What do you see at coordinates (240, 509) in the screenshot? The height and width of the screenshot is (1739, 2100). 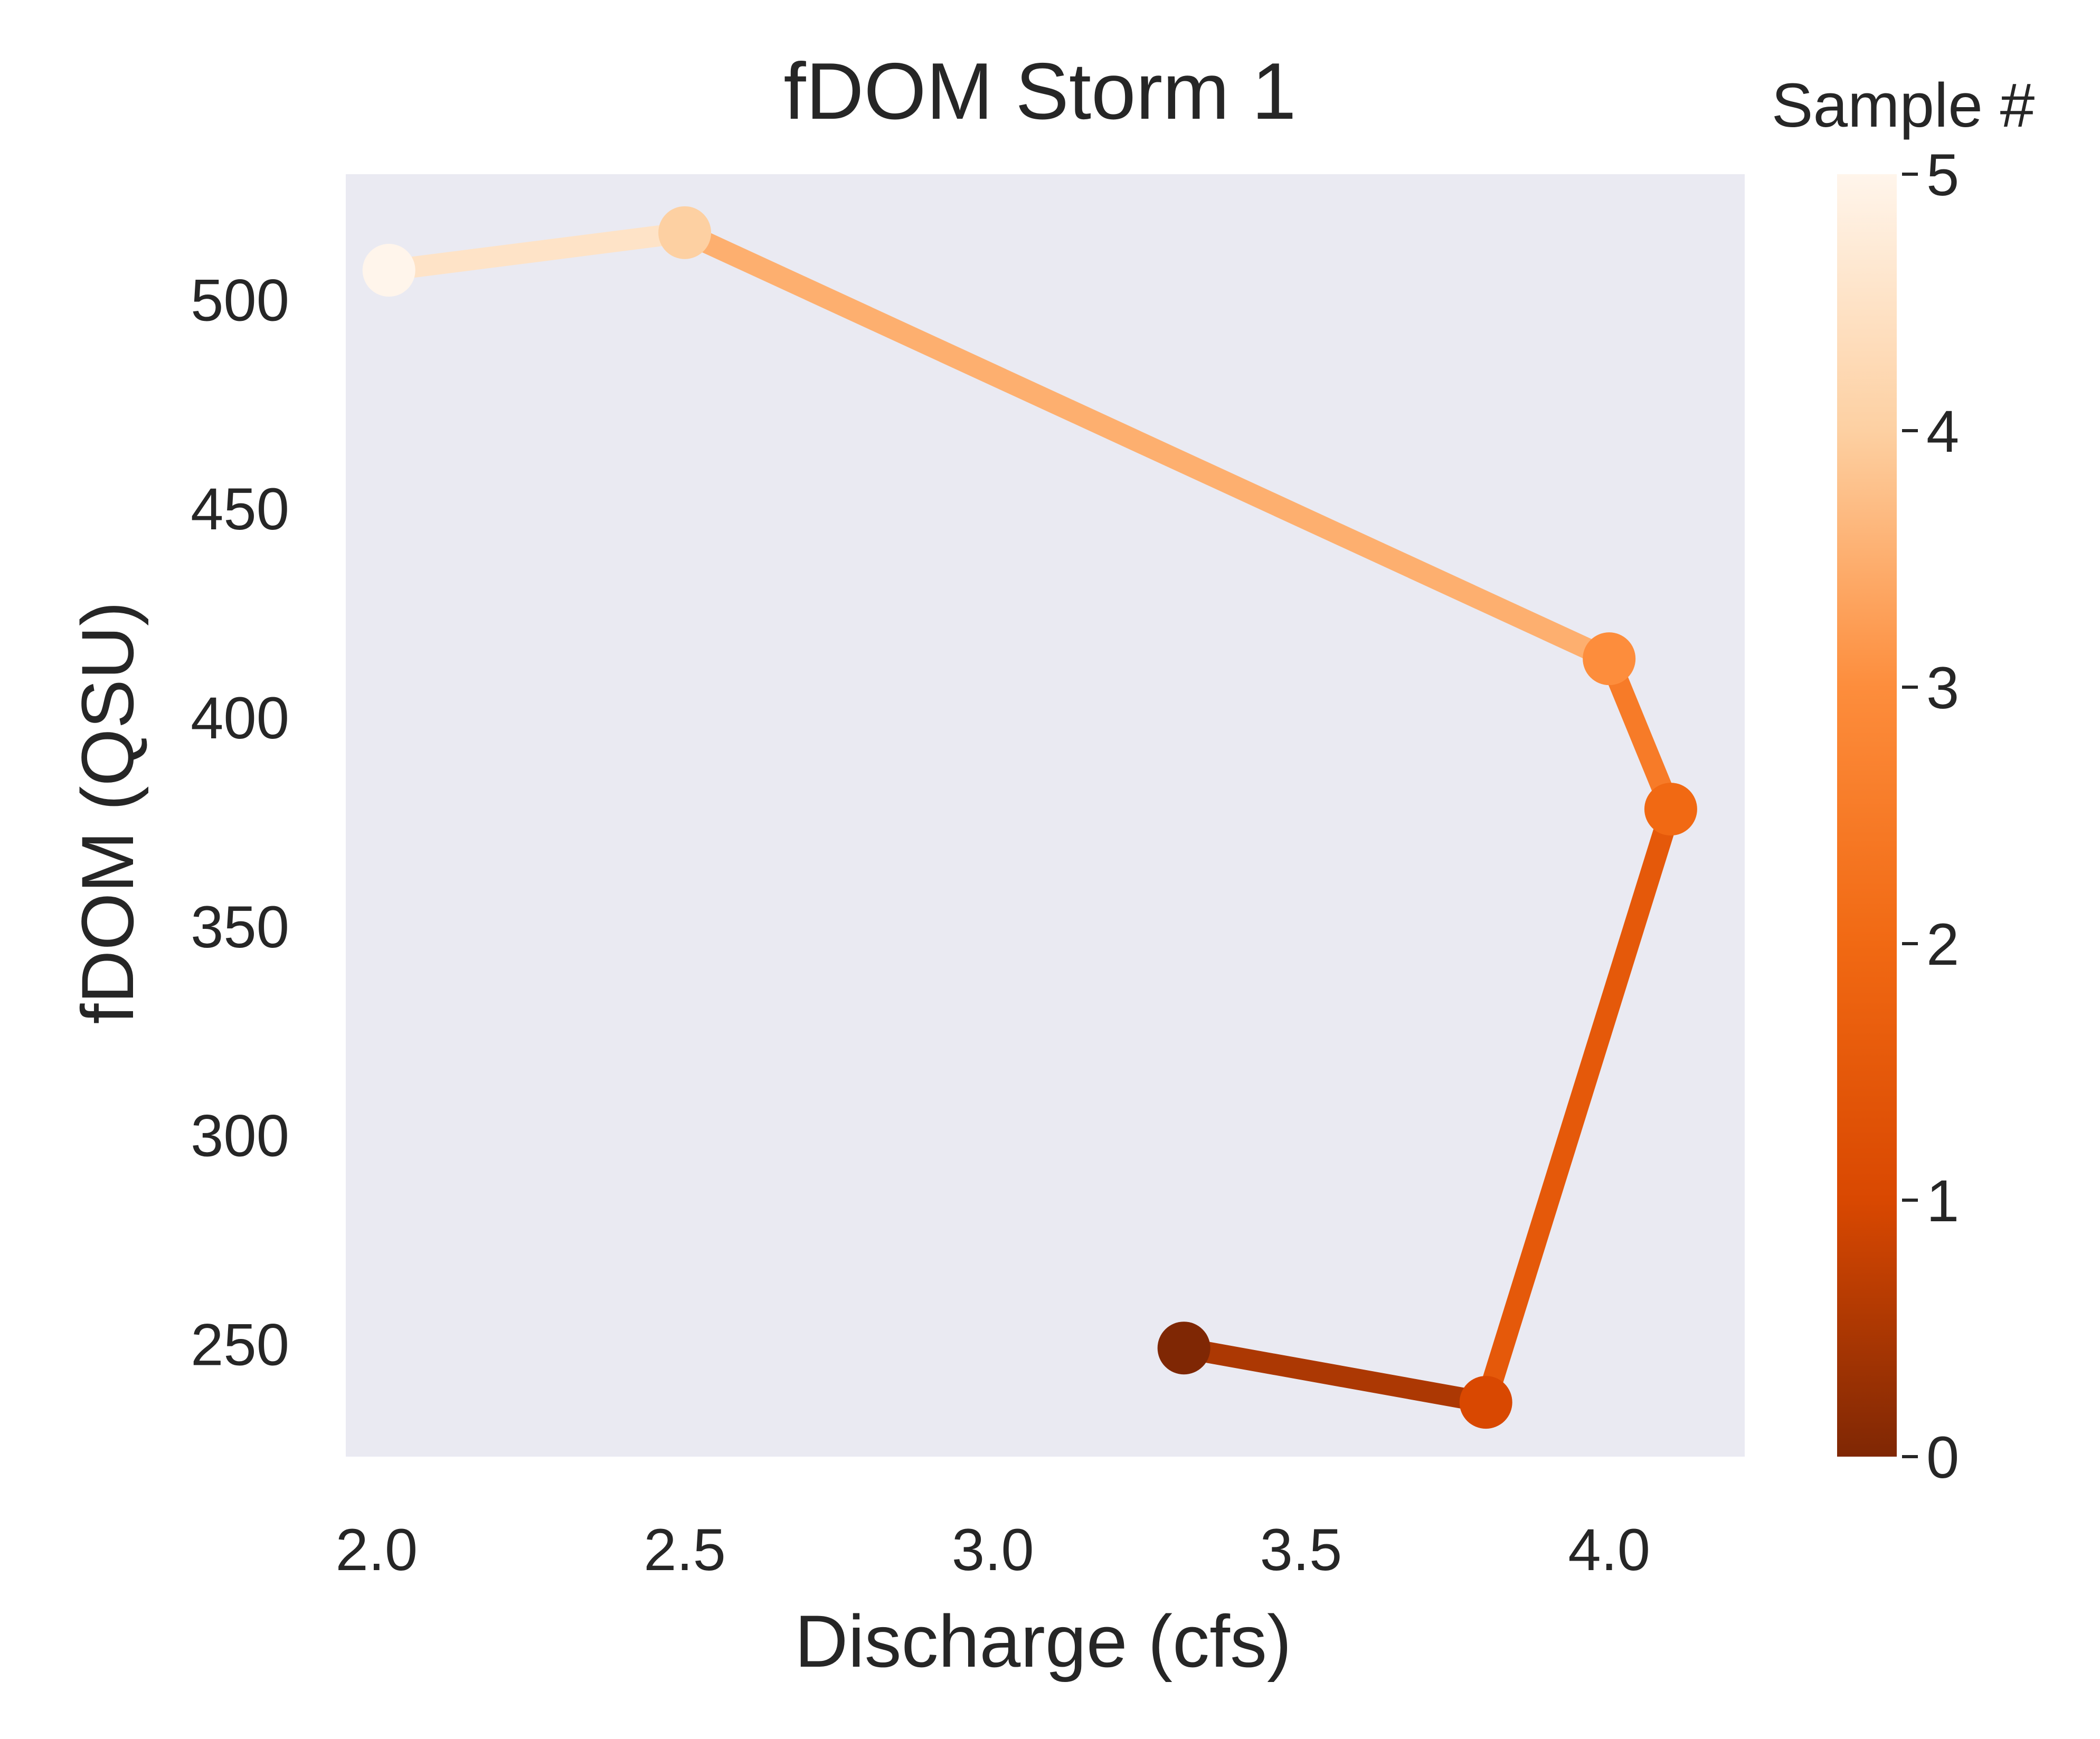 I see `y-tick-label: 450` at bounding box center [240, 509].